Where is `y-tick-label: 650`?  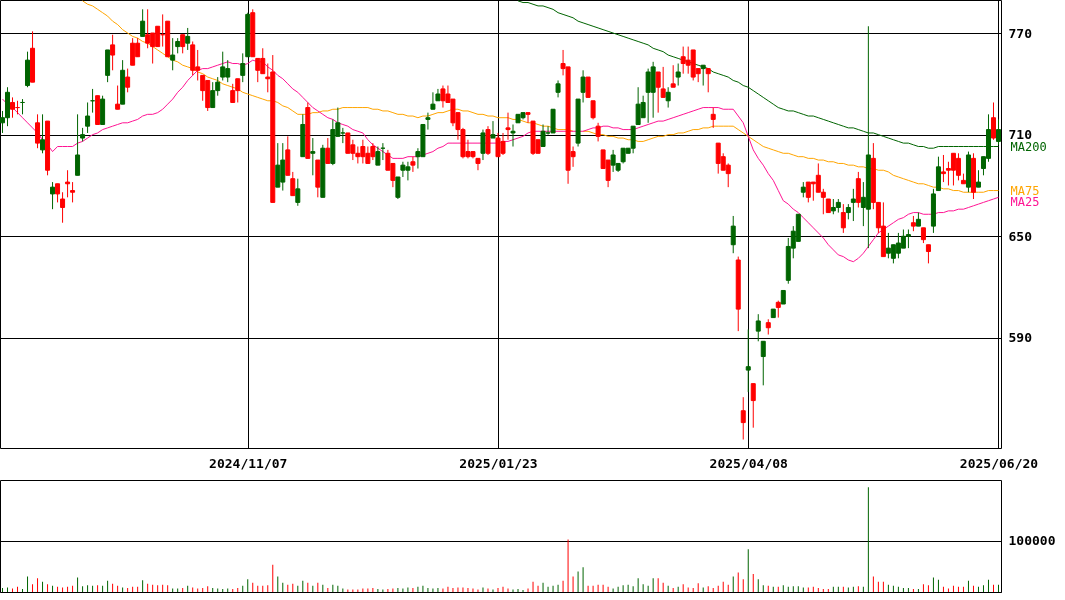 y-tick-label: 650 is located at coordinates (1020, 236).